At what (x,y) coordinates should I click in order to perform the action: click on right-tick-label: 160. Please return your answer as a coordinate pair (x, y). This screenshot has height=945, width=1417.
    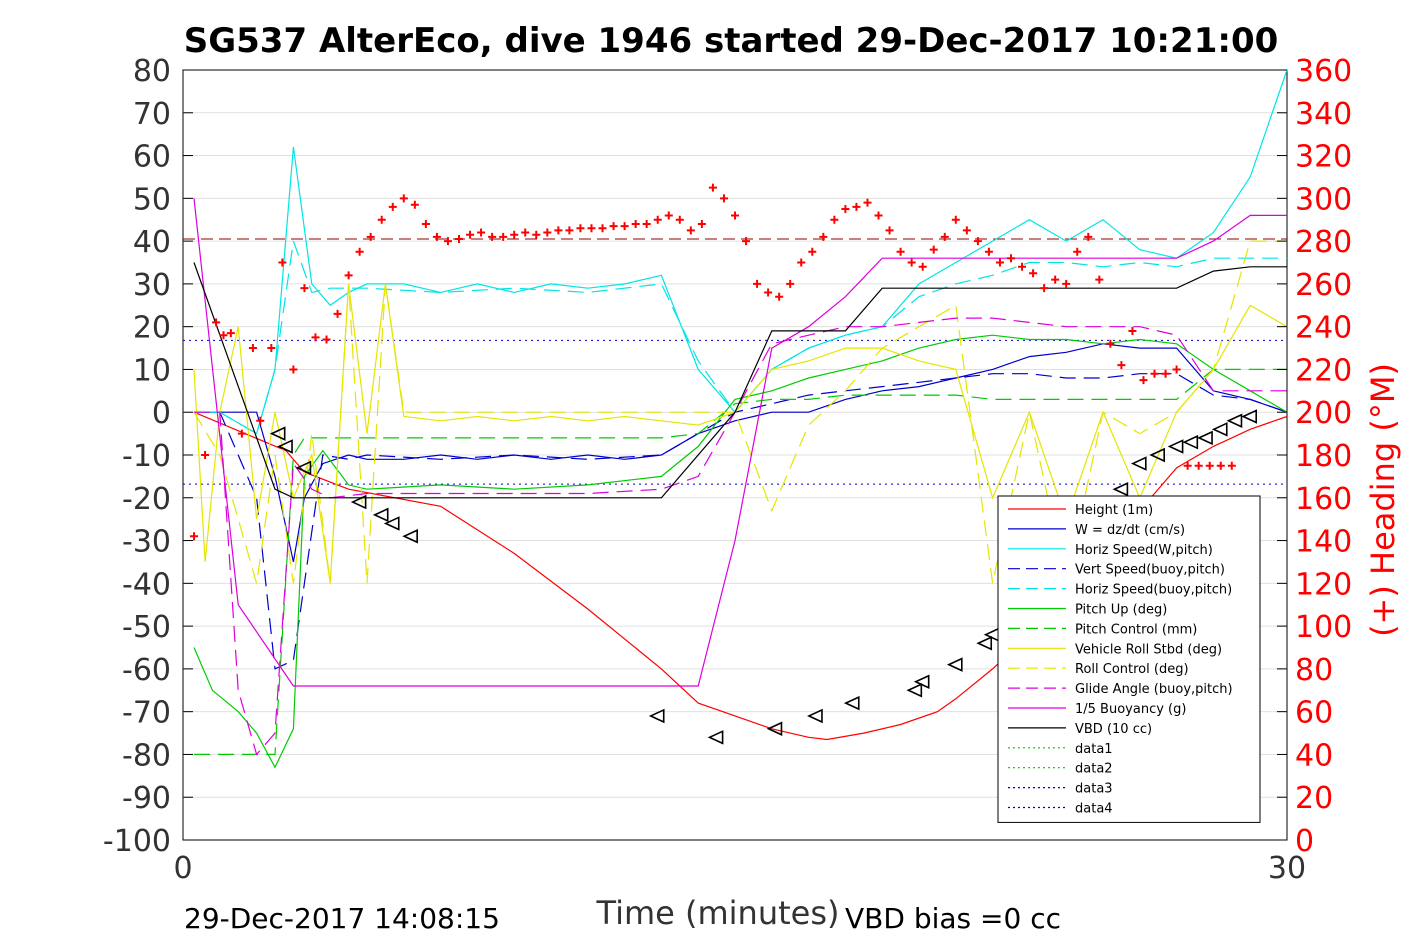
    Looking at the image, I should click on (1323, 499).